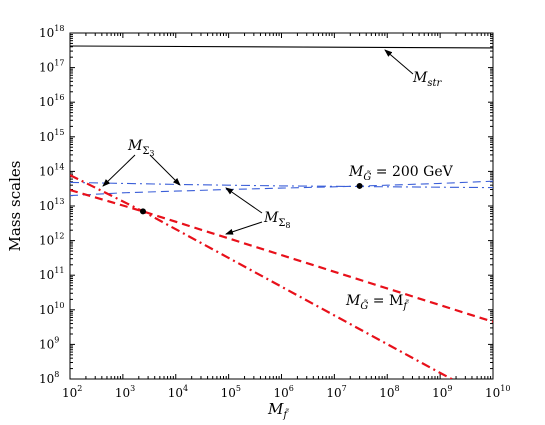 This screenshot has height=425, width=545. What do you see at coordinates (497, 392) in the screenshot?
I see `x-tick-label: 10¹⁰` at bounding box center [497, 392].